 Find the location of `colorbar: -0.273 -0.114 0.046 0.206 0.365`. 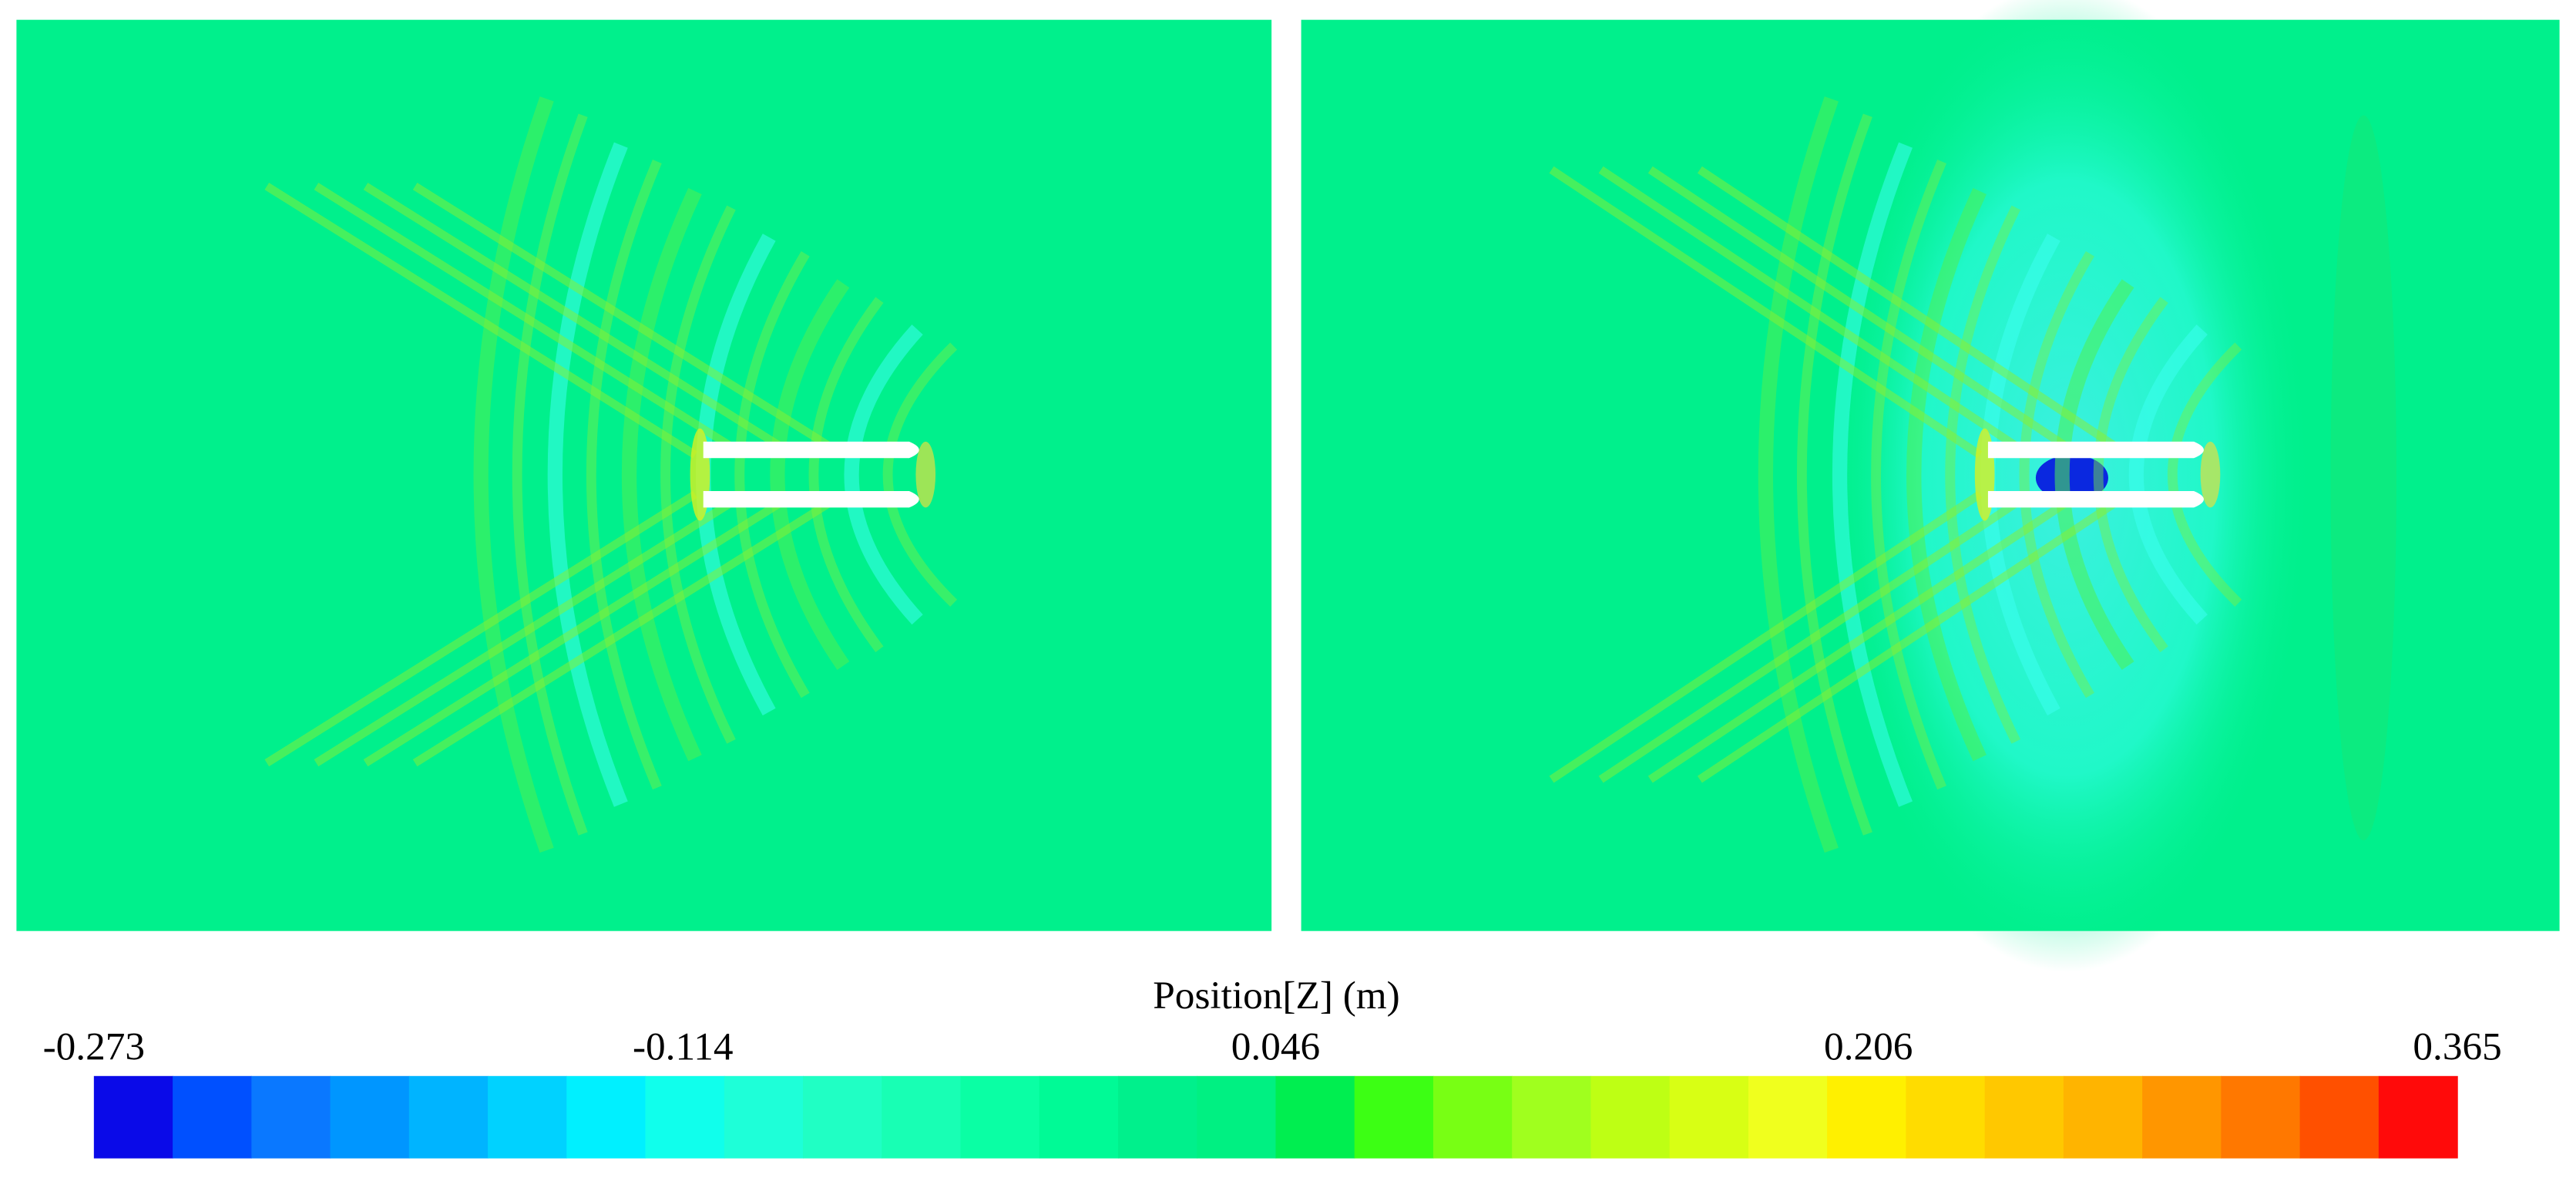

colorbar: -0.273 -0.114 0.046 0.206 0.365 is located at coordinates (1272, 1092).